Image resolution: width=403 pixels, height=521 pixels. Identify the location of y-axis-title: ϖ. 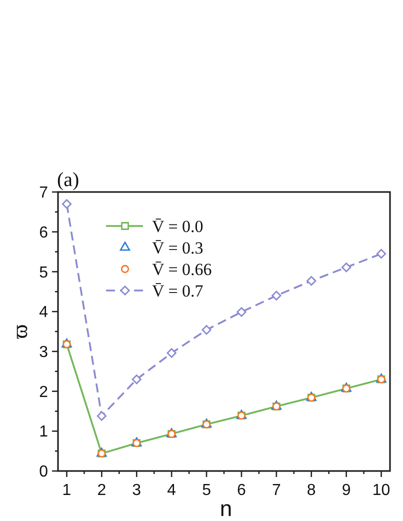
(19, 331).